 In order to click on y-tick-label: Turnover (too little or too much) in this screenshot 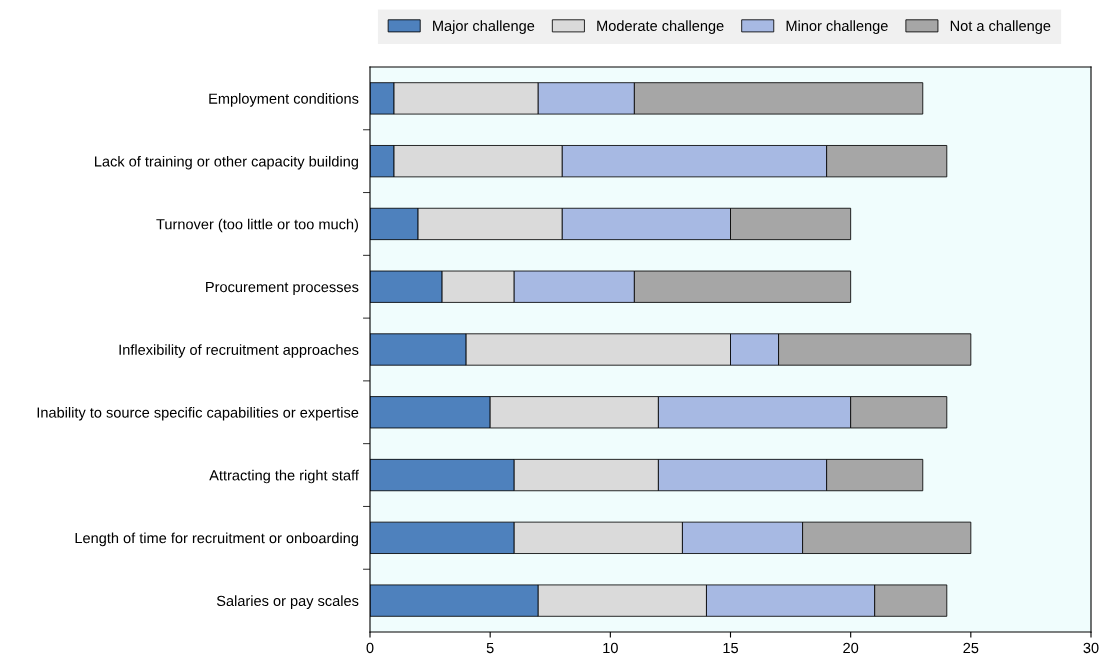, I will do `click(257, 225)`.